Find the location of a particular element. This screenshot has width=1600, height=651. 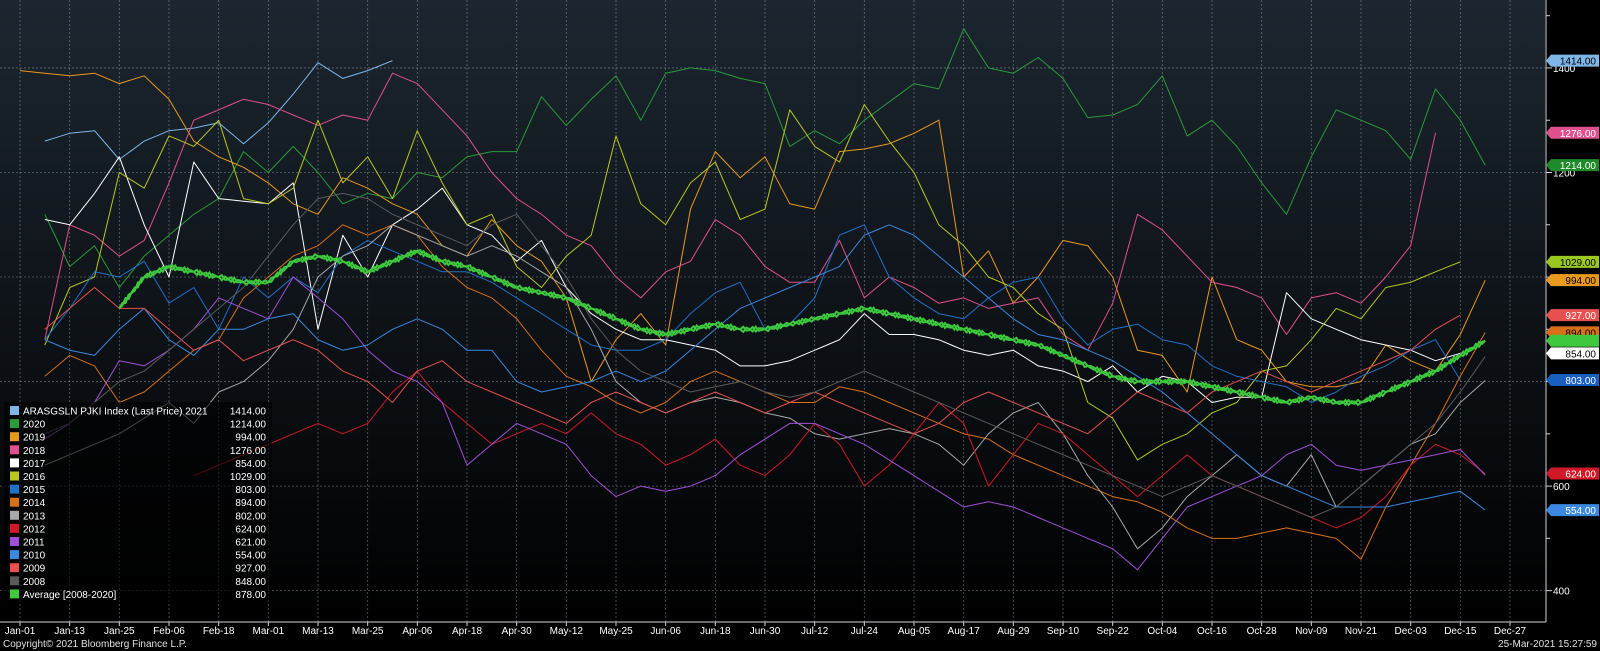

x-tick-label: Sep-22 is located at coordinates (1113, 631).